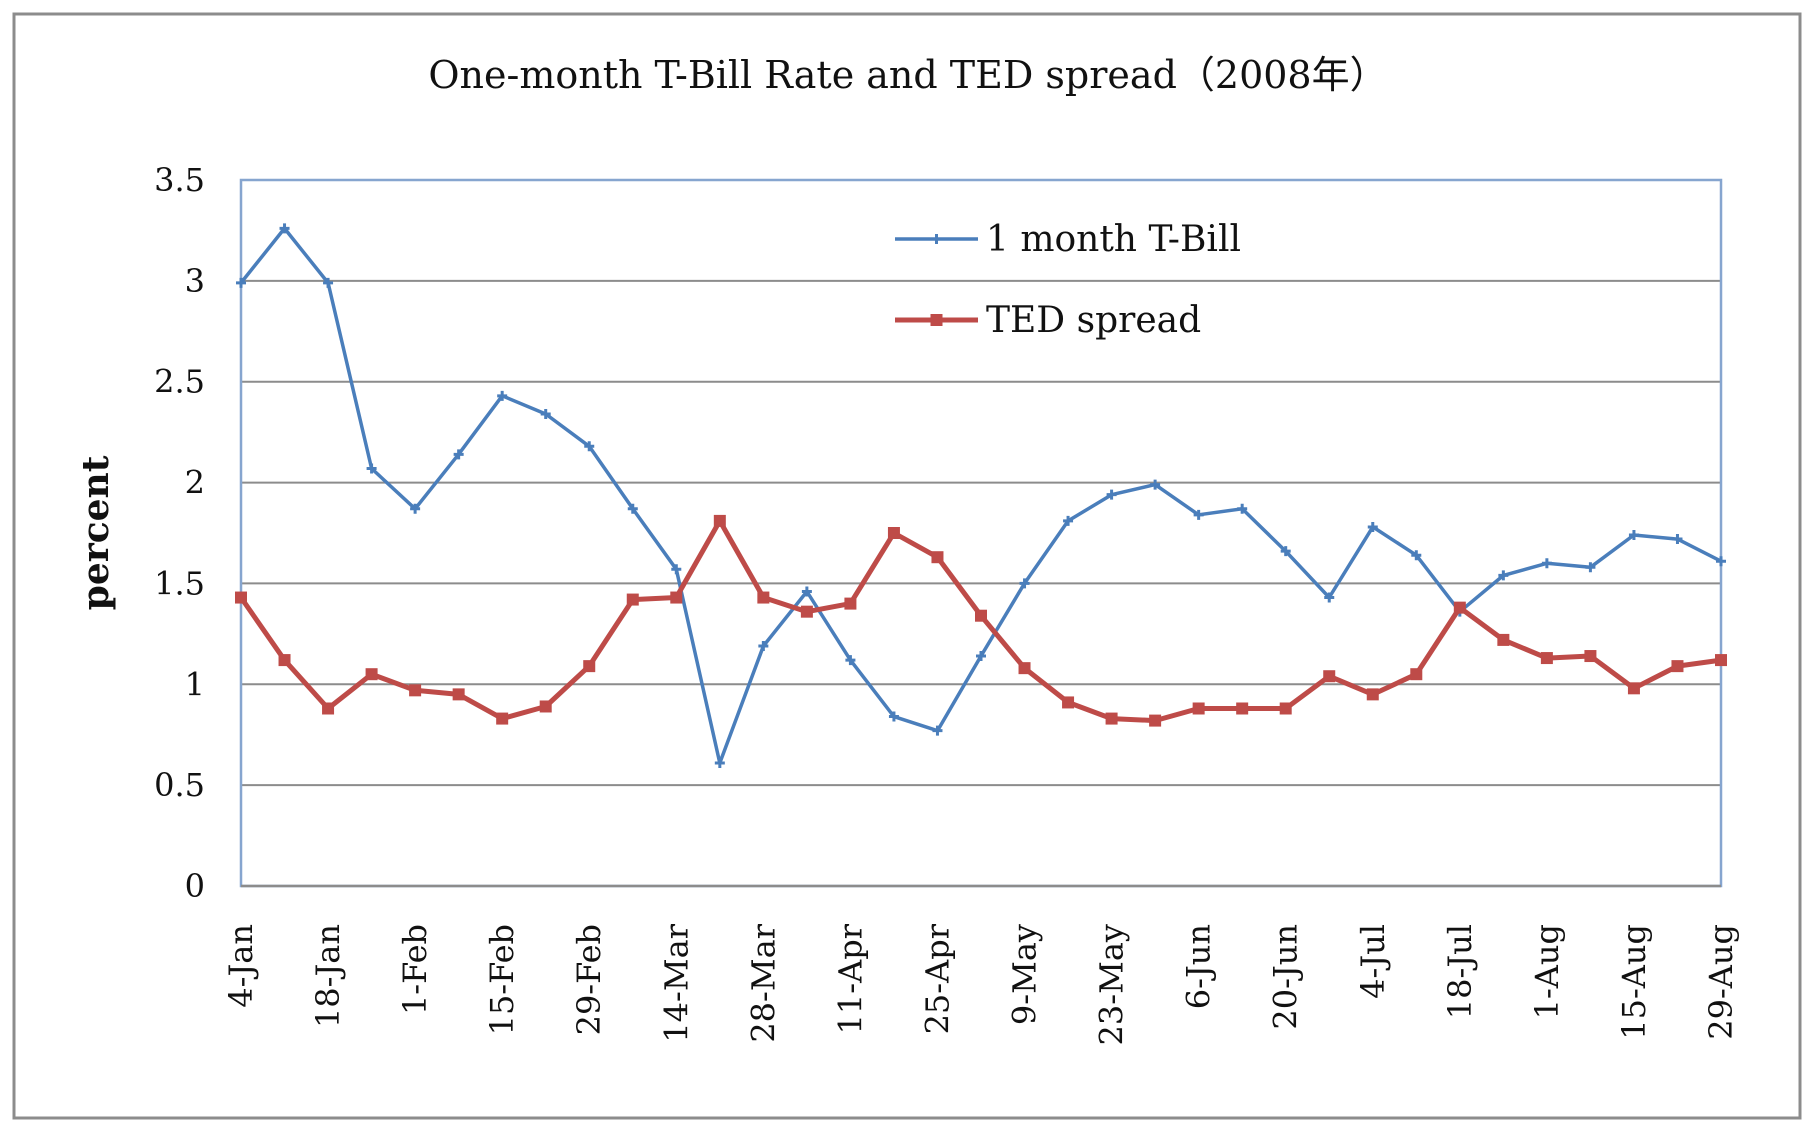  Describe the element at coordinates (1068, 280) in the screenshot. I see `legend: 1 month T-Bill TED spread` at that location.